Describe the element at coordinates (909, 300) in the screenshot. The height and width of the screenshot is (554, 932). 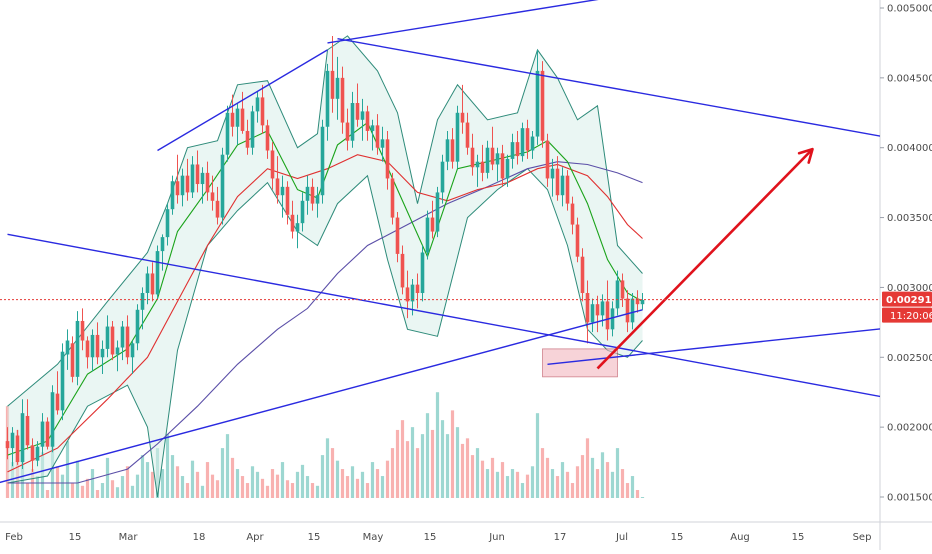
I see `last-price-label: 0.0029123` at that location.